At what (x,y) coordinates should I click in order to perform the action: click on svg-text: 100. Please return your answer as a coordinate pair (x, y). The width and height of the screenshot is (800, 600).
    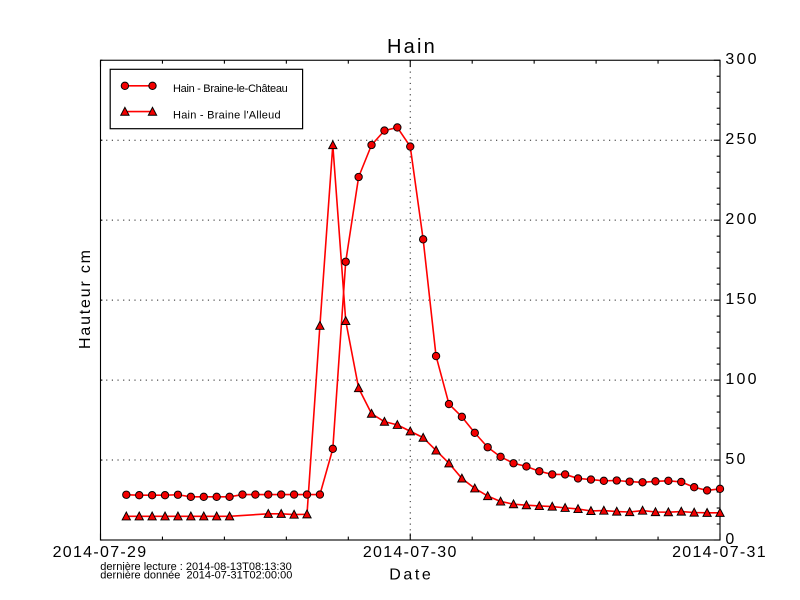
    Looking at the image, I should click on (741, 379).